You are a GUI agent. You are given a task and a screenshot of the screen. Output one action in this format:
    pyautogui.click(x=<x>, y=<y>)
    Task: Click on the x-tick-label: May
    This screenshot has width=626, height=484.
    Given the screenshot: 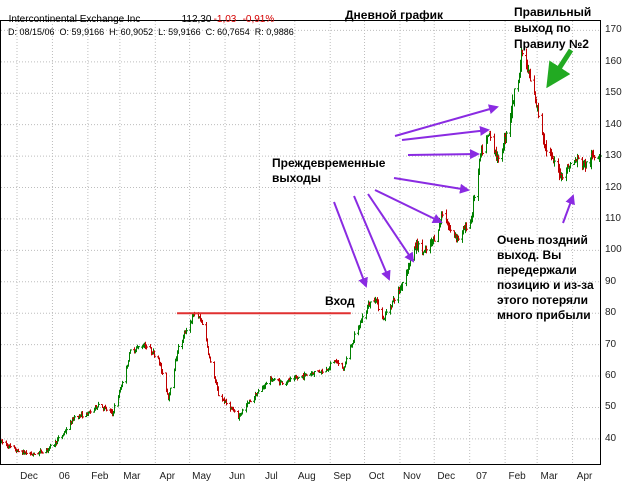 What is the action you would take?
    pyautogui.click(x=202, y=476)
    